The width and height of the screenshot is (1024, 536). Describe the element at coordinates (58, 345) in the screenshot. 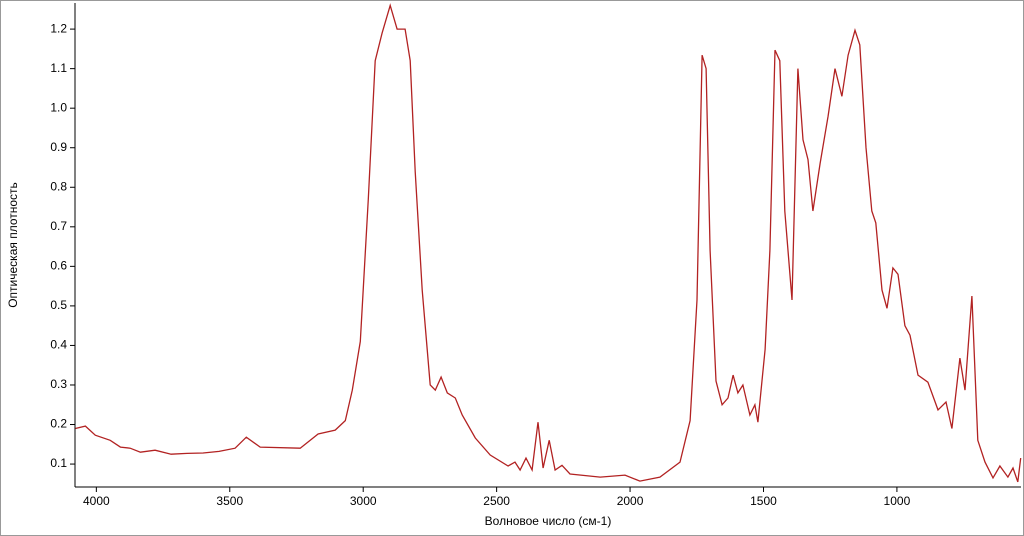

I see `y-tick-label: 0.4` at that location.